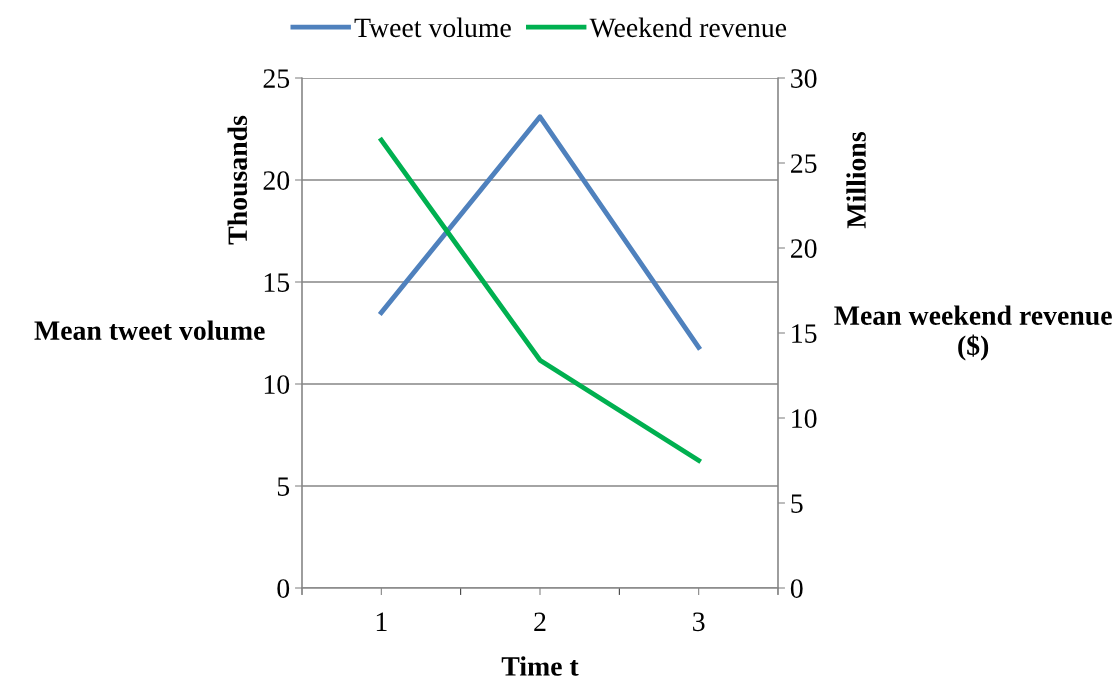  What do you see at coordinates (688, 27) in the screenshot?
I see `legend-label: Weekend revenue` at bounding box center [688, 27].